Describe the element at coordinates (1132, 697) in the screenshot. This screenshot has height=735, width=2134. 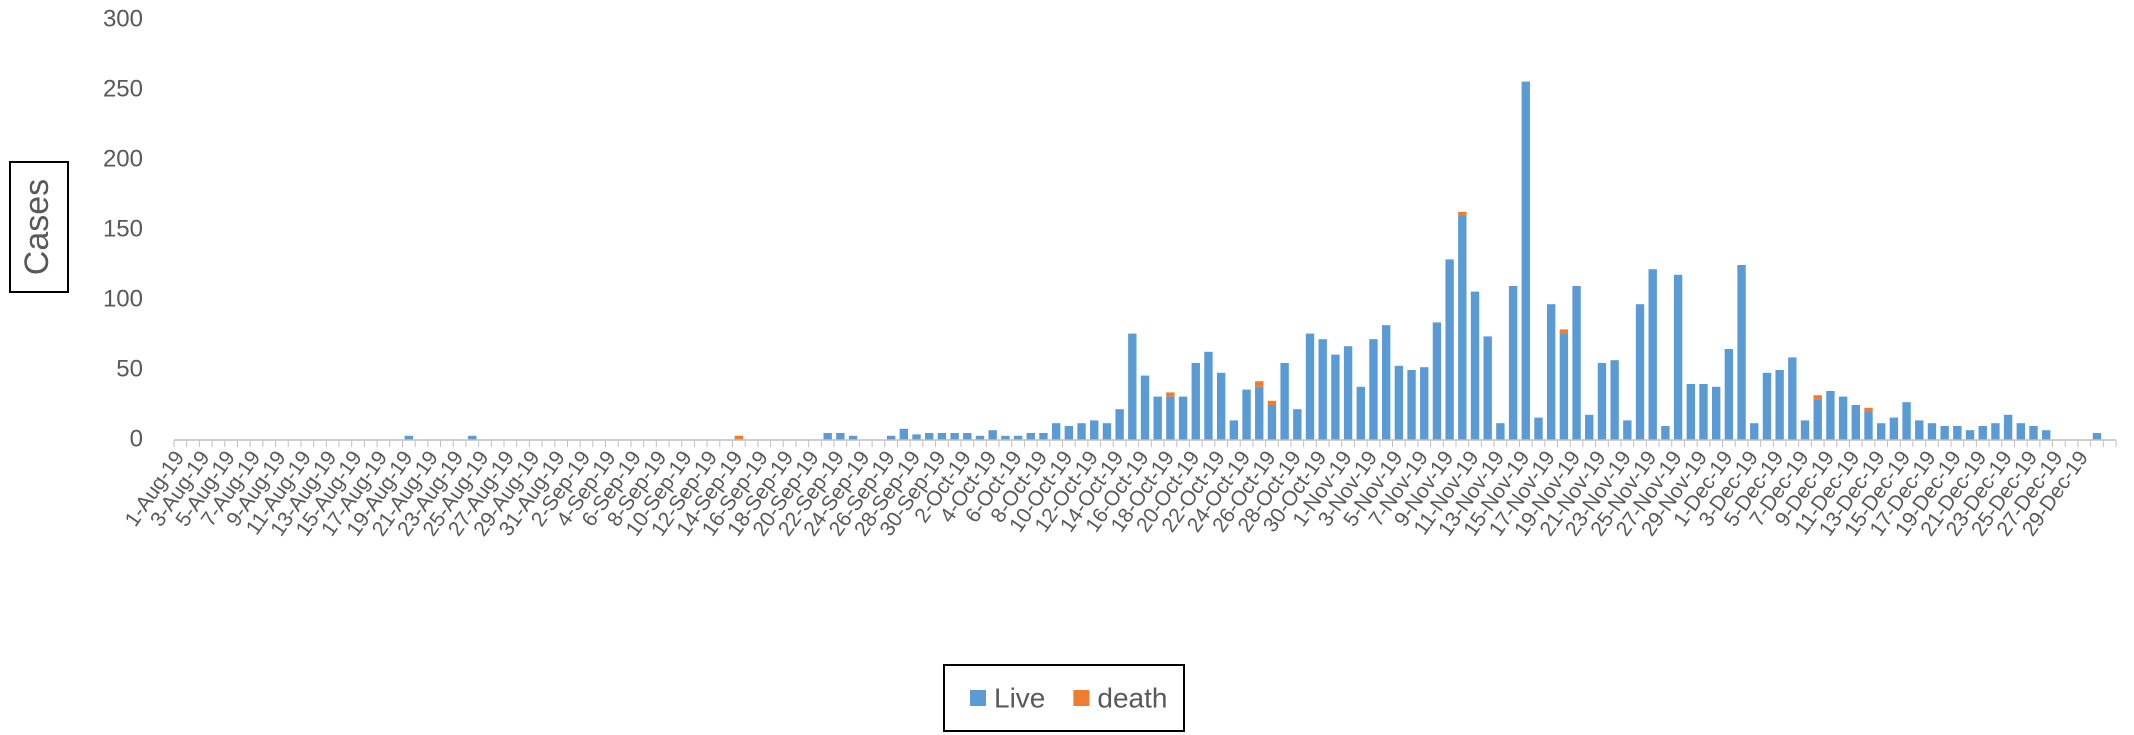
I see `legend-label: death` at that location.